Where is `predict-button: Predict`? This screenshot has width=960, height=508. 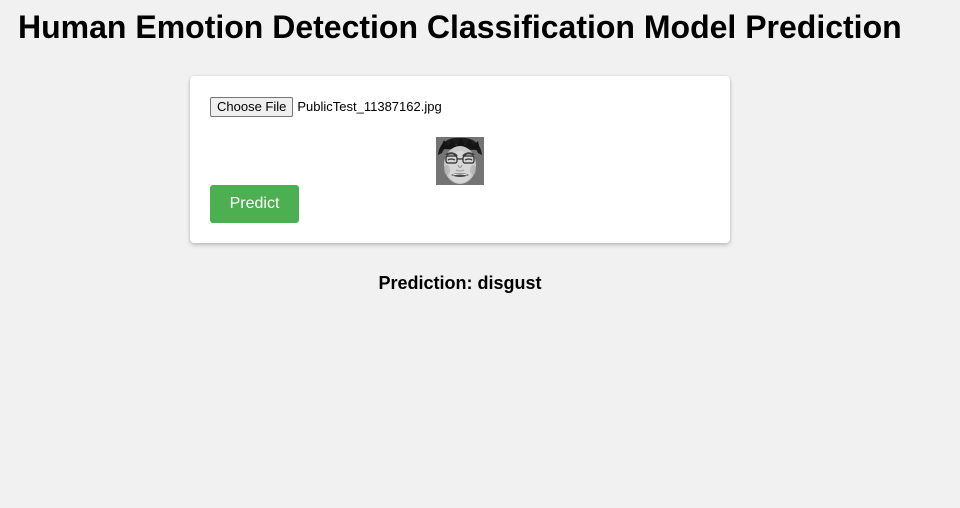 predict-button: Predict is located at coordinates (254, 204).